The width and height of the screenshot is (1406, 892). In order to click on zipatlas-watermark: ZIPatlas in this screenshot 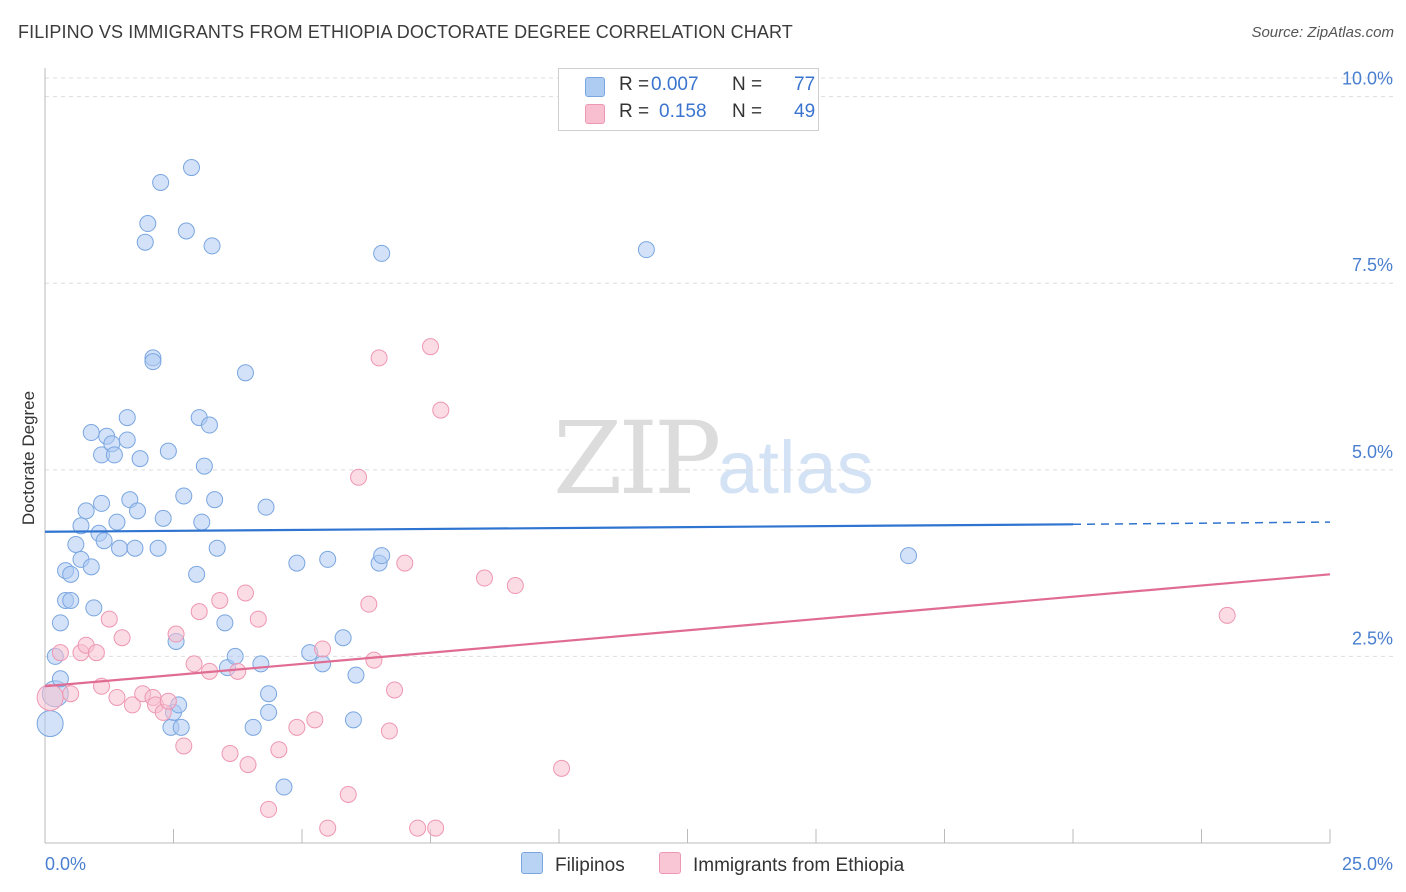, I will do `click(713, 458)`.